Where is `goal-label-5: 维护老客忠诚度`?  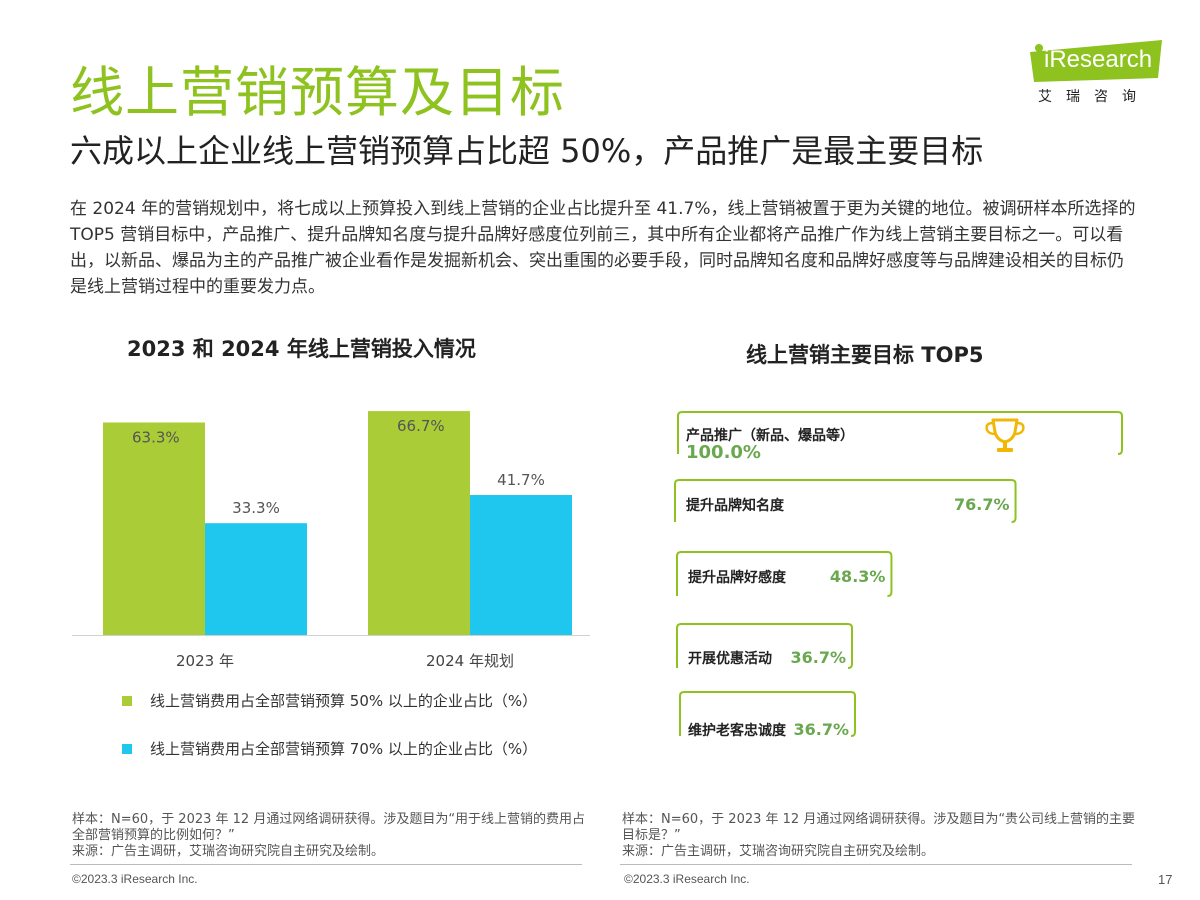 goal-label-5: 维护老客忠诚度 is located at coordinates (737, 730).